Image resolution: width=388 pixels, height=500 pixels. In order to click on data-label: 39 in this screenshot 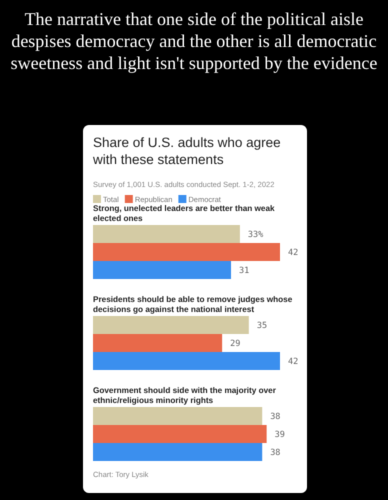, I will do `click(279, 435)`.